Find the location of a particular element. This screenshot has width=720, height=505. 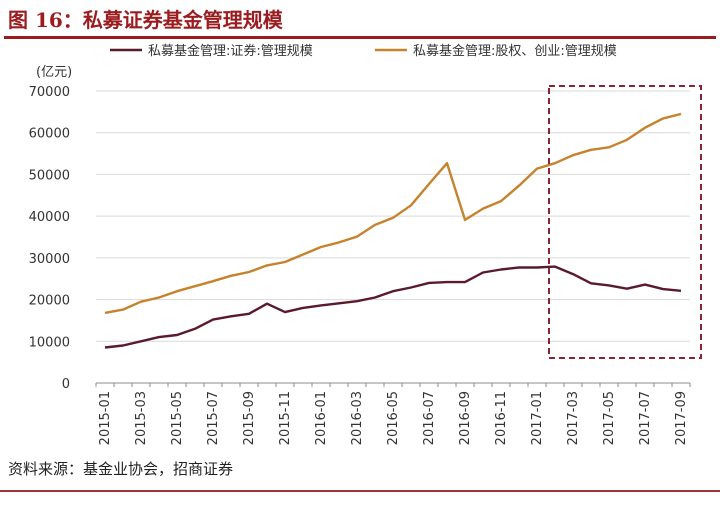

title-rule is located at coordinates (360, 37).